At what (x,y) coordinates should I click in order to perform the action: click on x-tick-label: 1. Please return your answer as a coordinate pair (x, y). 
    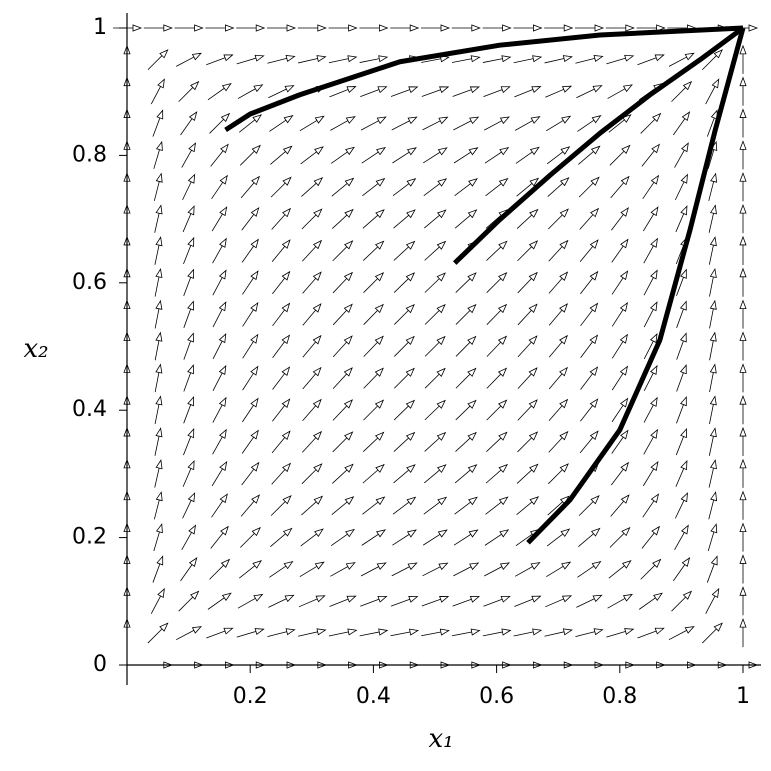
    Looking at the image, I should click on (743, 696).